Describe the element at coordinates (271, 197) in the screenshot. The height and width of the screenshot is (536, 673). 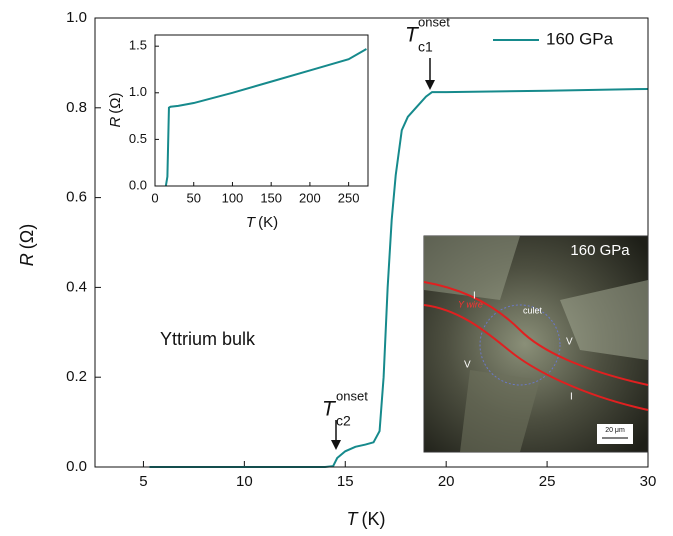
I see `x-tick-label: 150` at that location.